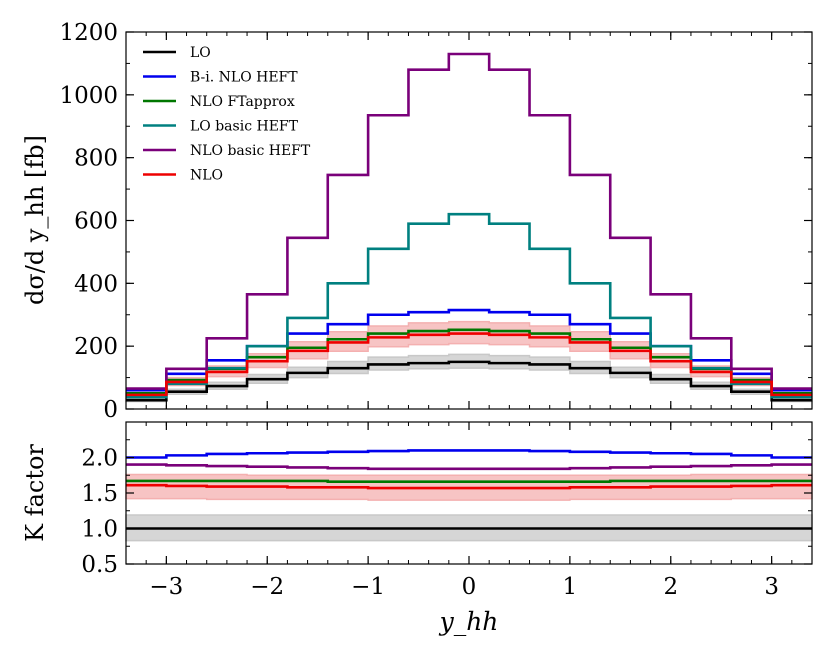 The image size is (830, 656). I want to click on ratio-line-nlo-ftapprox, so click(469, 481).